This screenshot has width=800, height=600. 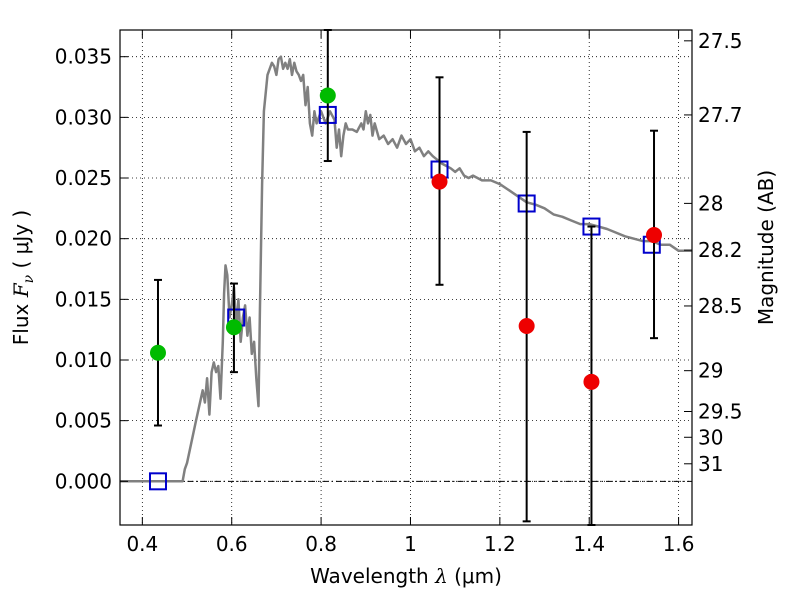 I want to click on y-tick-label: 0.010, so click(x=83, y=360).